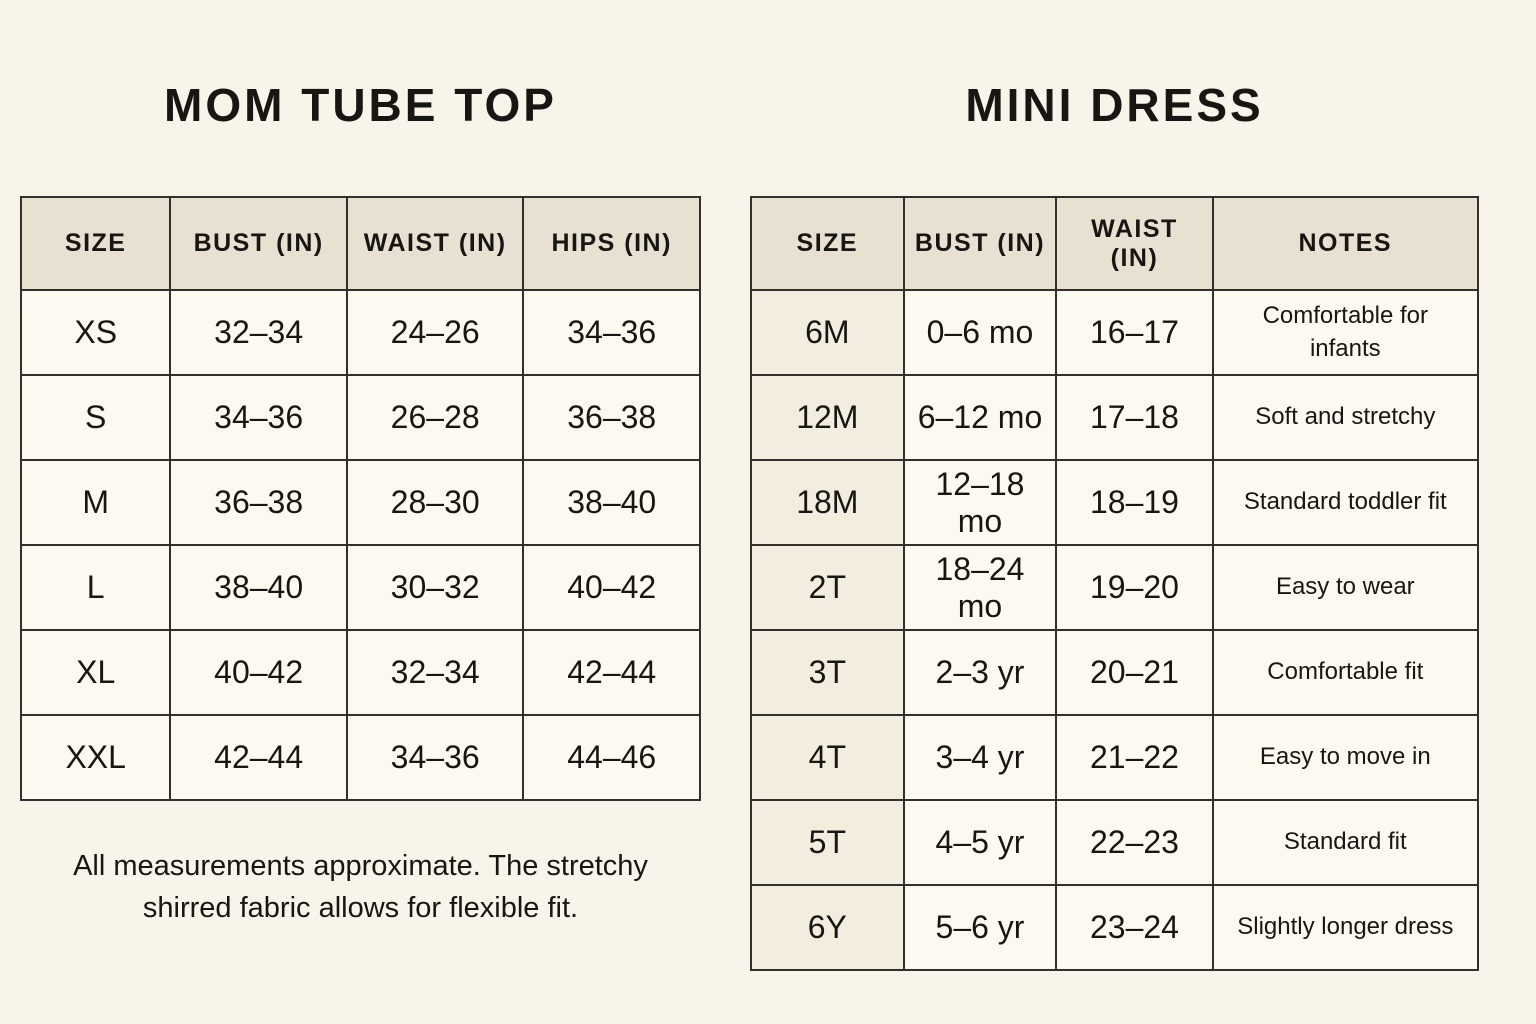 This screenshot has height=1024, width=1536. What do you see at coordinates (1345, 757) in the screenshot?
I see `value-cell: Easy to move in` at bounding box center [1345, 757].